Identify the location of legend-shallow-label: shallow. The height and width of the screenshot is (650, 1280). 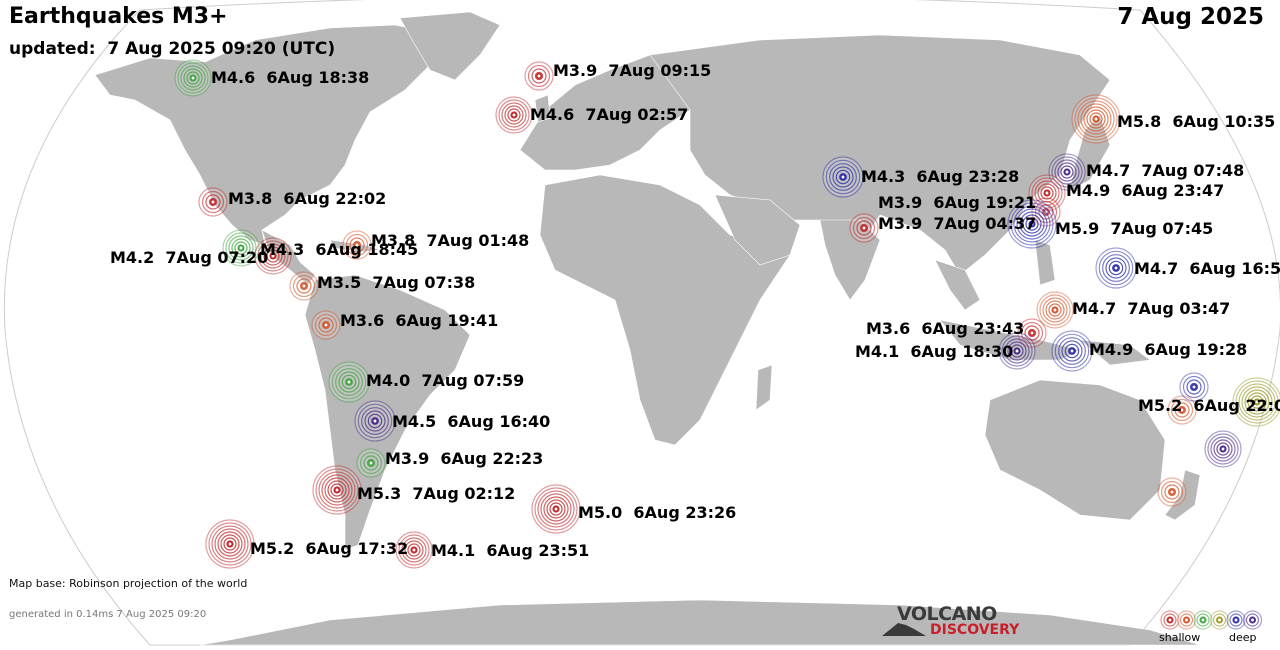
(1180, 637).